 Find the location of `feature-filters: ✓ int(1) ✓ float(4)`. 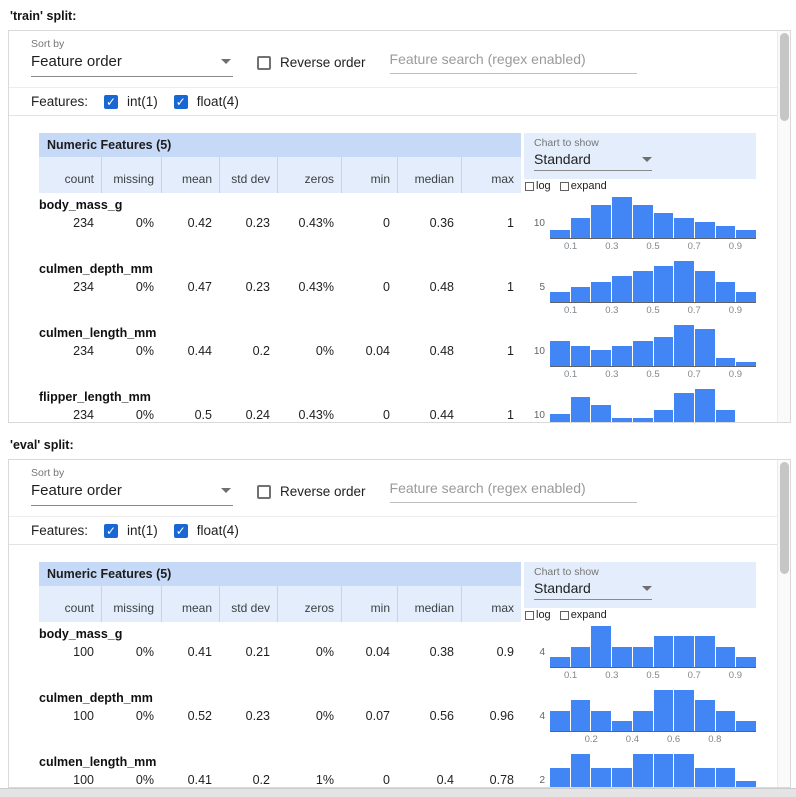

feature-filters: ✓ int(1) ✓ float(4) is located at coordinates (171, 101).